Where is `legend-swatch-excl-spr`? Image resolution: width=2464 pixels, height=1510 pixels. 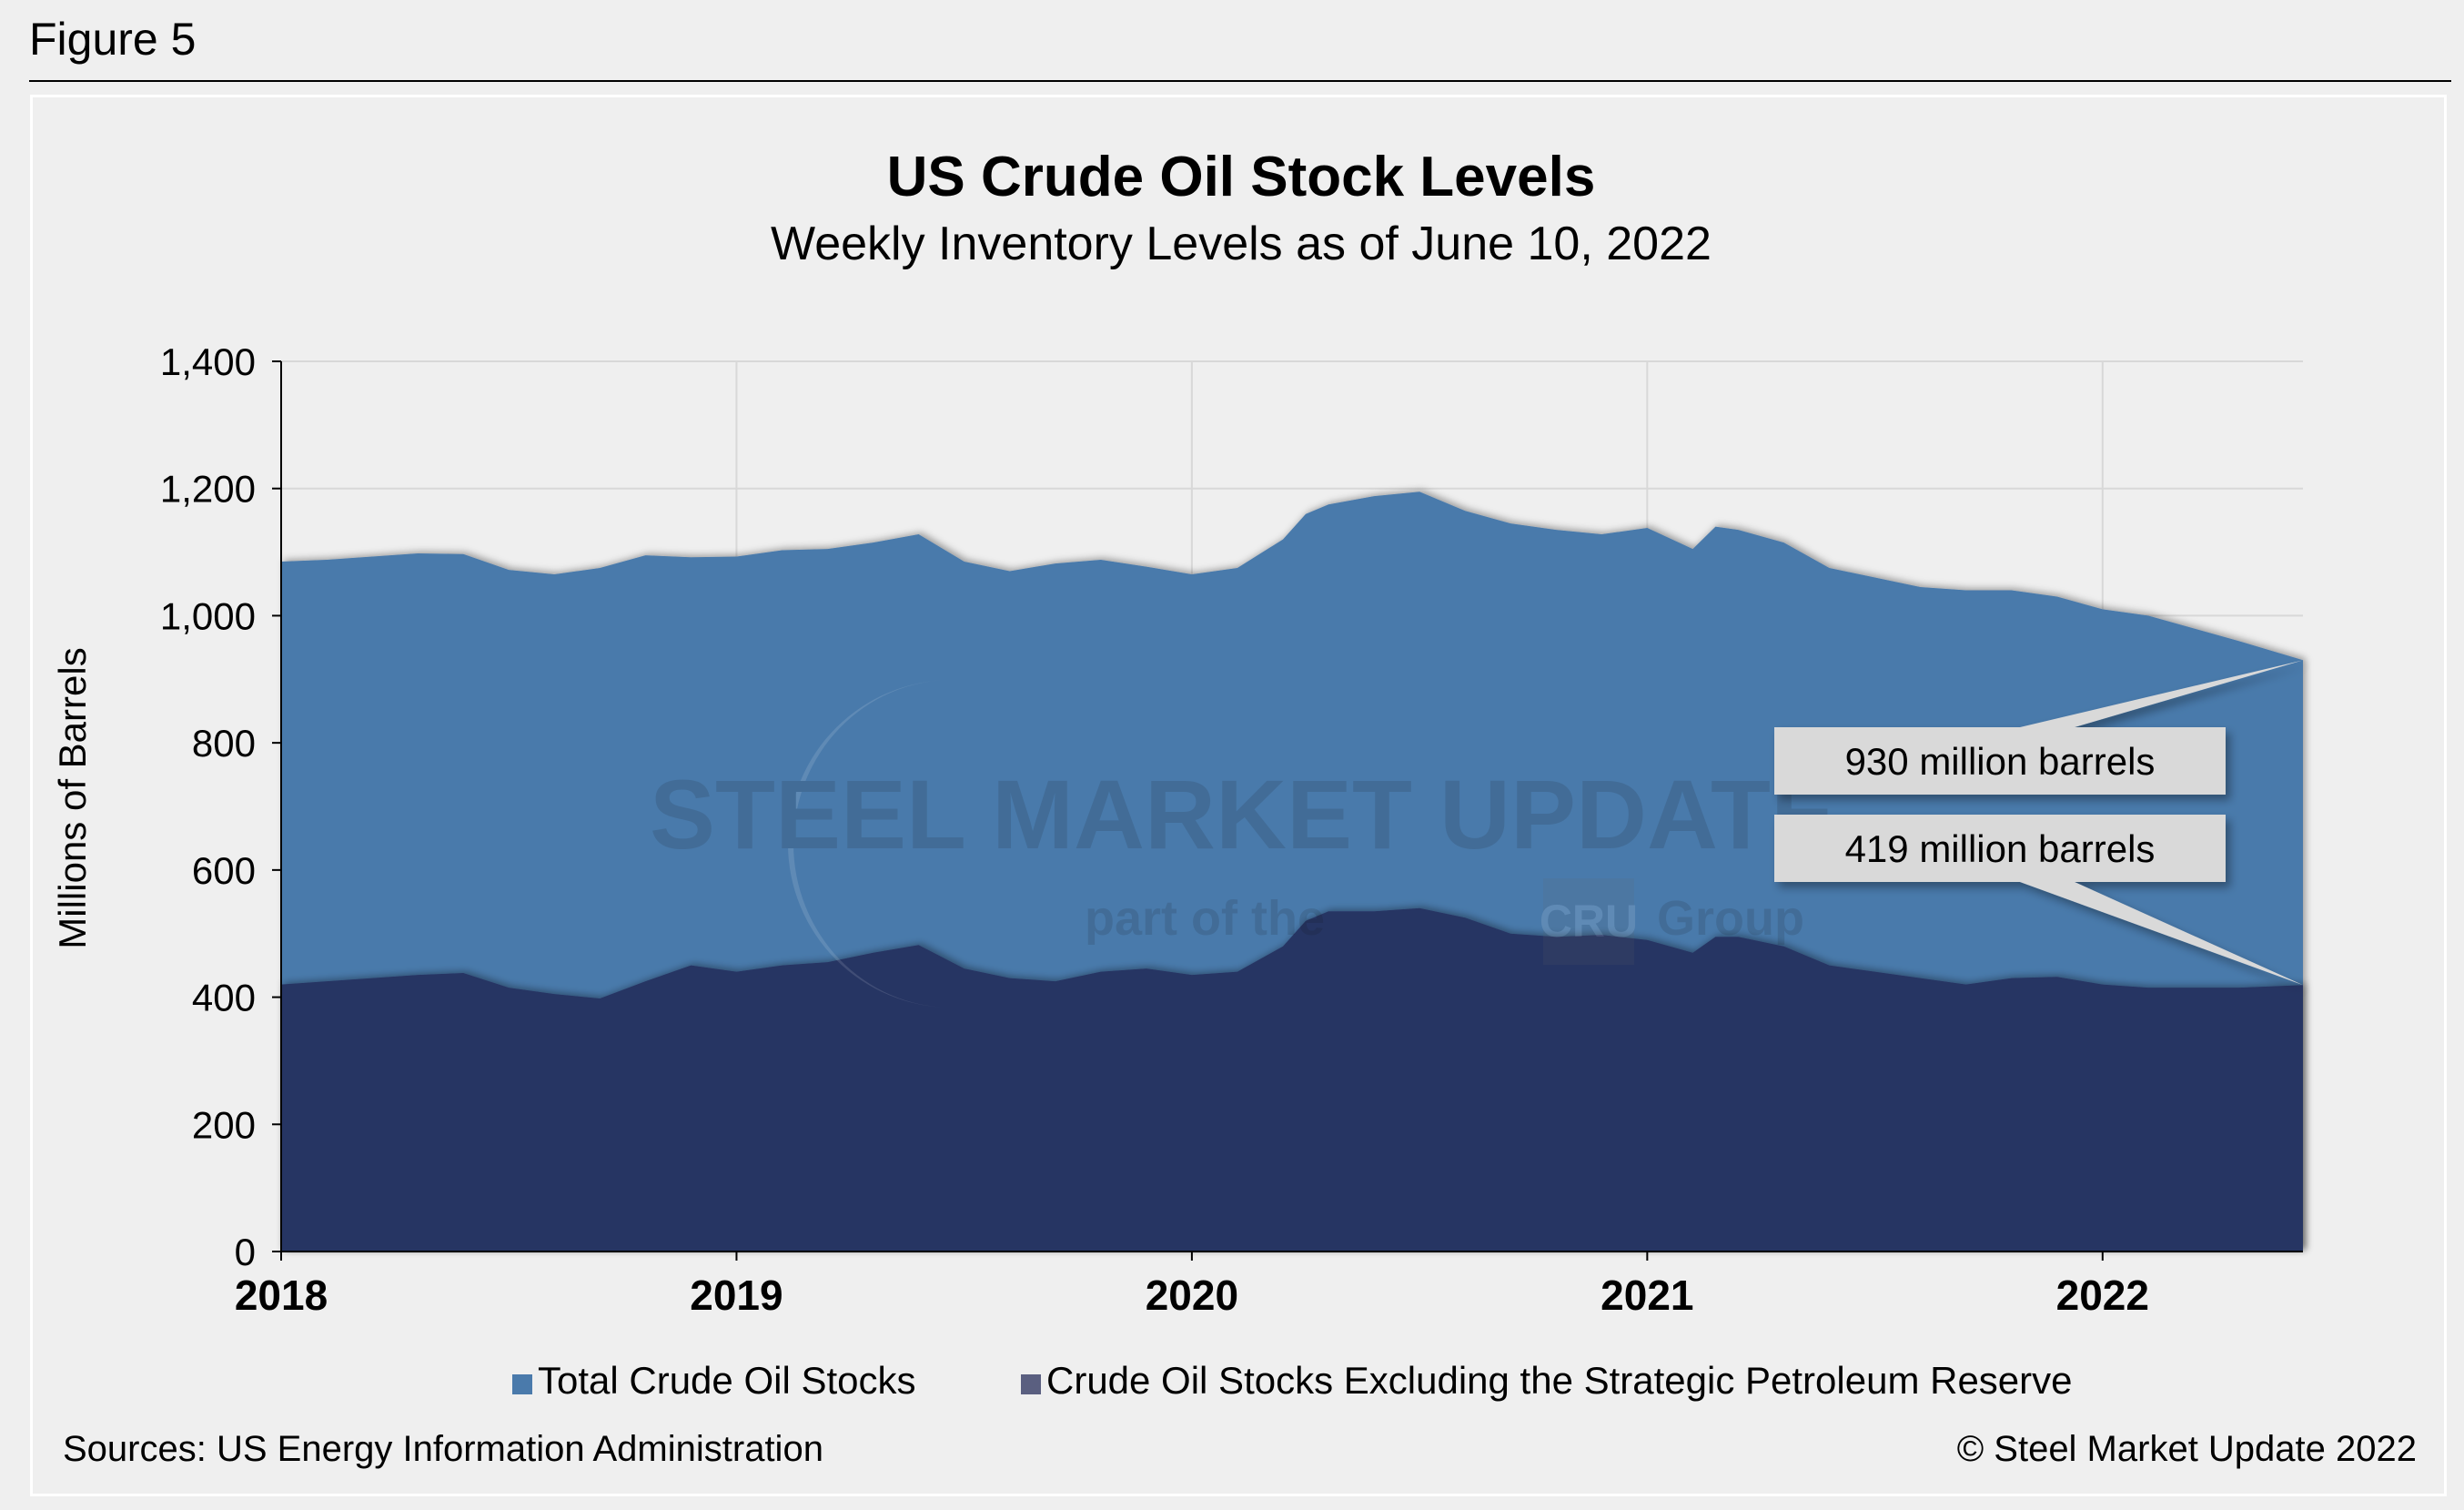 legend-swatch-excl-spr is located at coordinates (1031, 1384).